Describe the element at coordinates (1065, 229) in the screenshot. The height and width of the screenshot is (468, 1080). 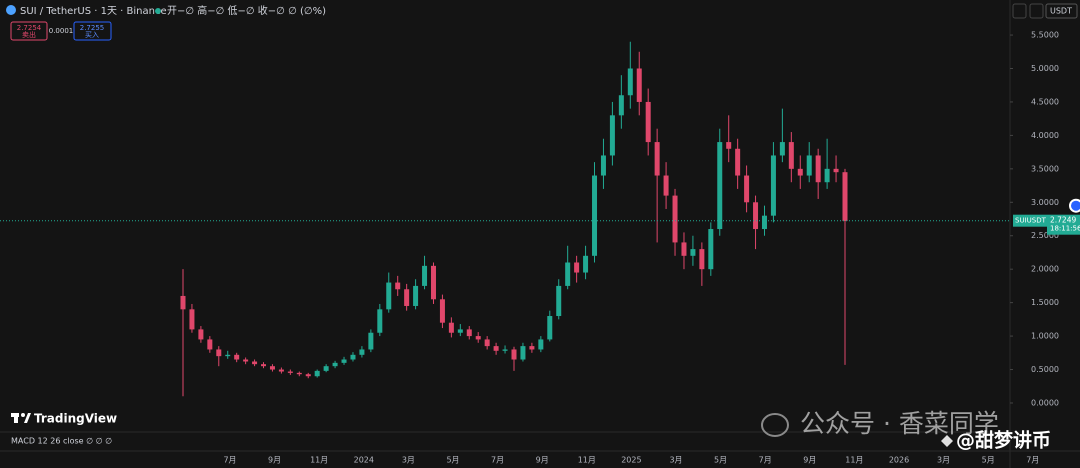
I see `countdown: 18:11:56` at that location.